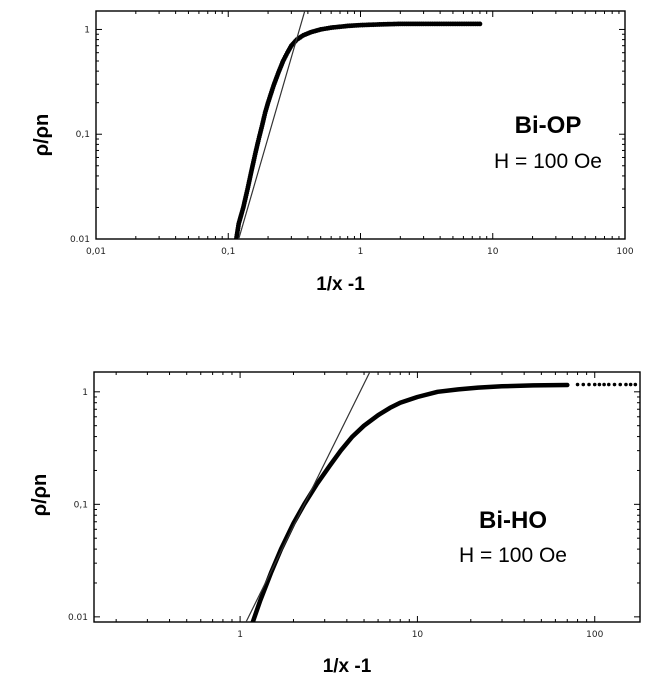 The height and width of the screenshot is (691, 654). I want to click on x-tick-label: 0,1, so click(228, 252).